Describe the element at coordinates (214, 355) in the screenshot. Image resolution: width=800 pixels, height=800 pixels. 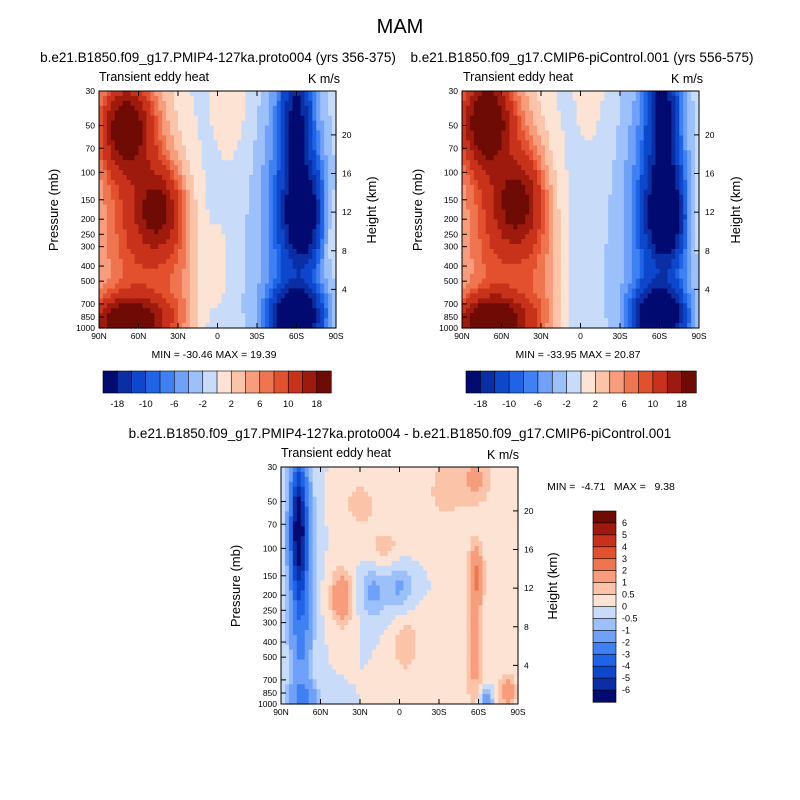
I see `panel-1-stats: MIN = -30.46 MAX = 19.39` at that location.